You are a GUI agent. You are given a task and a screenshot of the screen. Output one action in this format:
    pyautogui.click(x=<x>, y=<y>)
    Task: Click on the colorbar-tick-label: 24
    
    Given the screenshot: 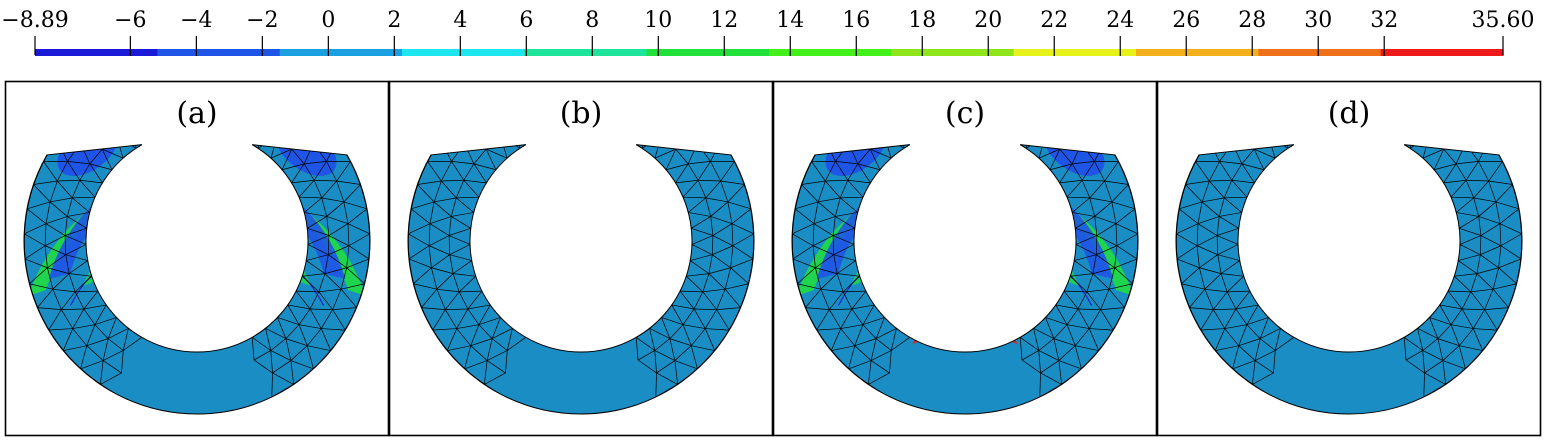 What is the action you would take?
    pyautogui.click(x=1120, y=20)
    